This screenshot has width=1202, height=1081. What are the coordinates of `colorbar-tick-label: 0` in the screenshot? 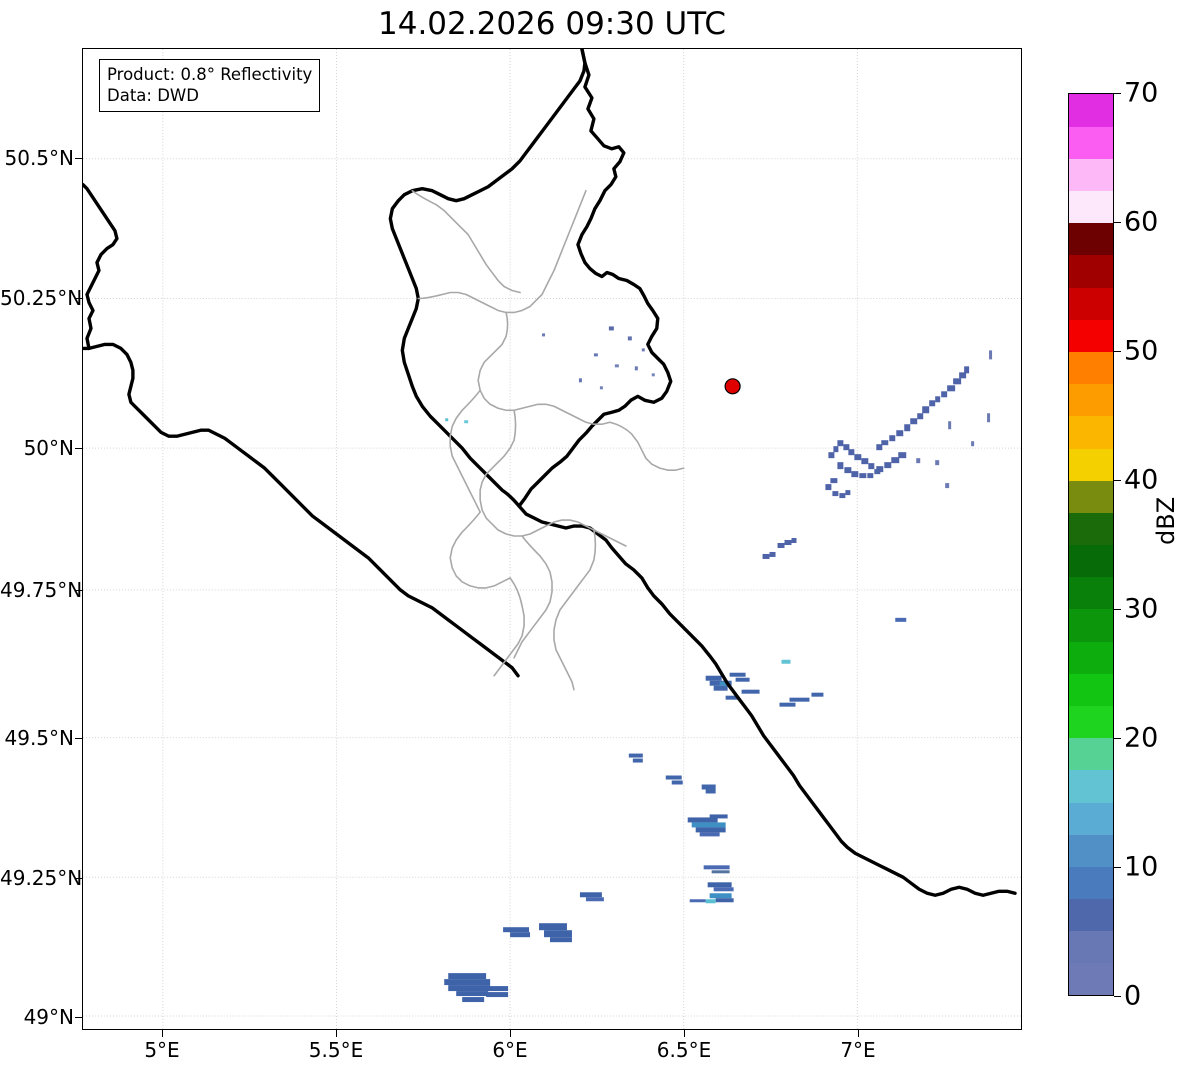 It's located at (1133, 996).